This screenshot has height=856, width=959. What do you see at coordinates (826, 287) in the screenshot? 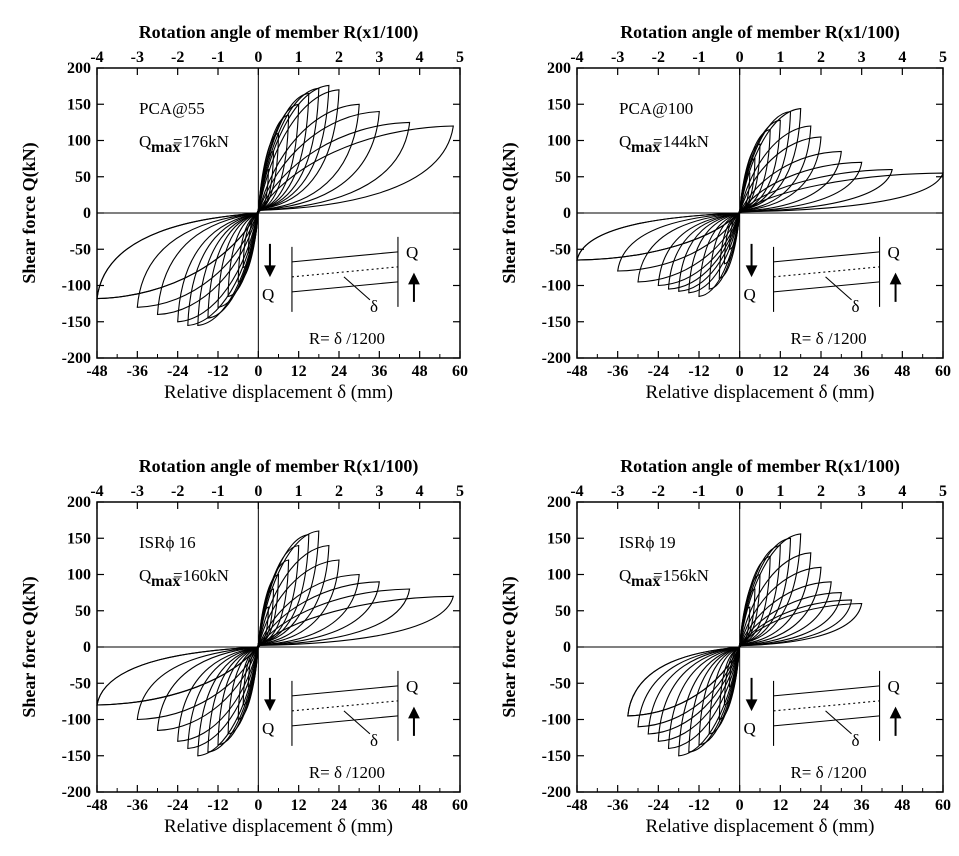
I see `inset-beam-bottom` at bounding box center [826, 287].